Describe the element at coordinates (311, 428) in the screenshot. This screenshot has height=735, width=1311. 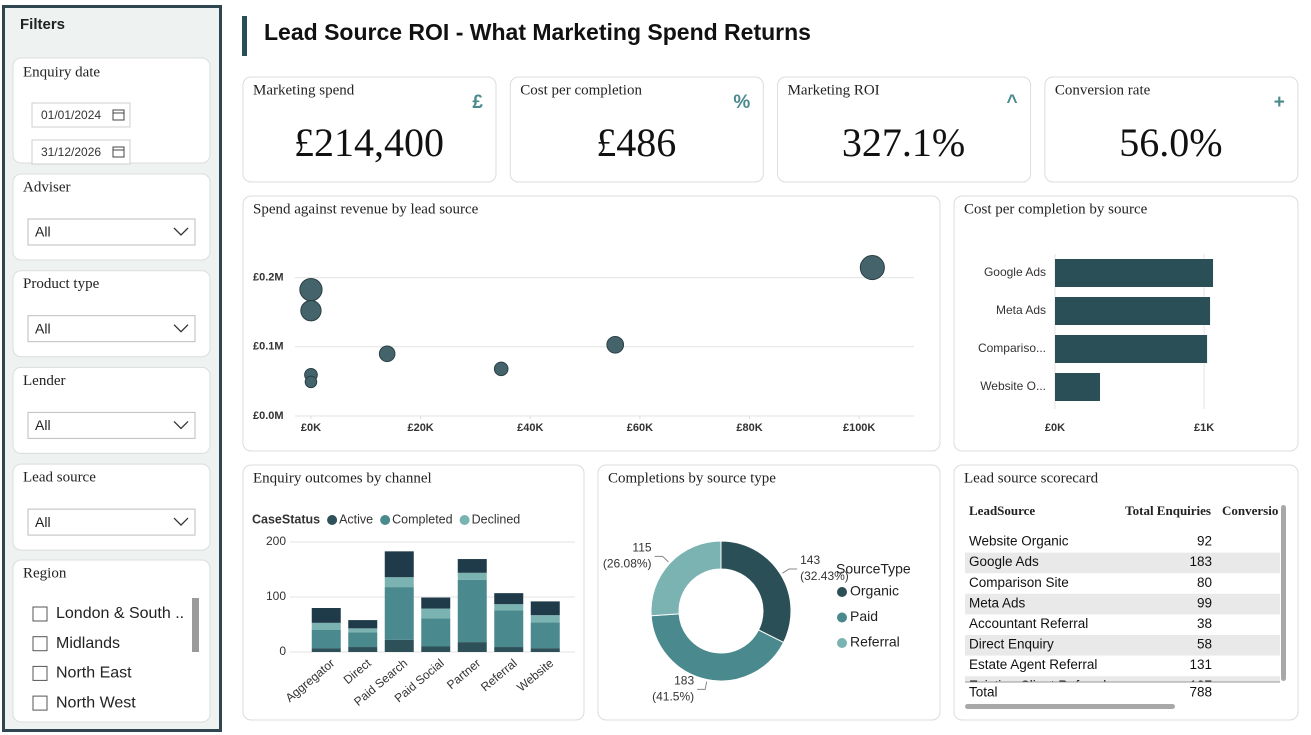
I see `x-tick-label: £0K` at that location.